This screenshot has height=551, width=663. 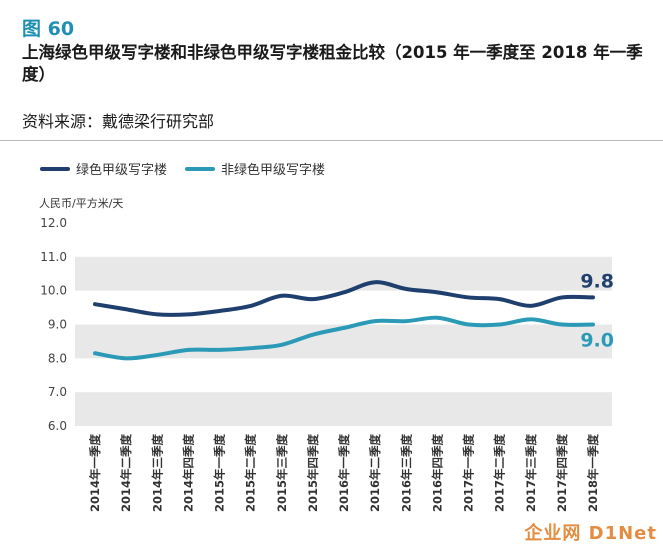 I want to click on x-tick-label: 2014年四季度, so click(x=188, y=473).